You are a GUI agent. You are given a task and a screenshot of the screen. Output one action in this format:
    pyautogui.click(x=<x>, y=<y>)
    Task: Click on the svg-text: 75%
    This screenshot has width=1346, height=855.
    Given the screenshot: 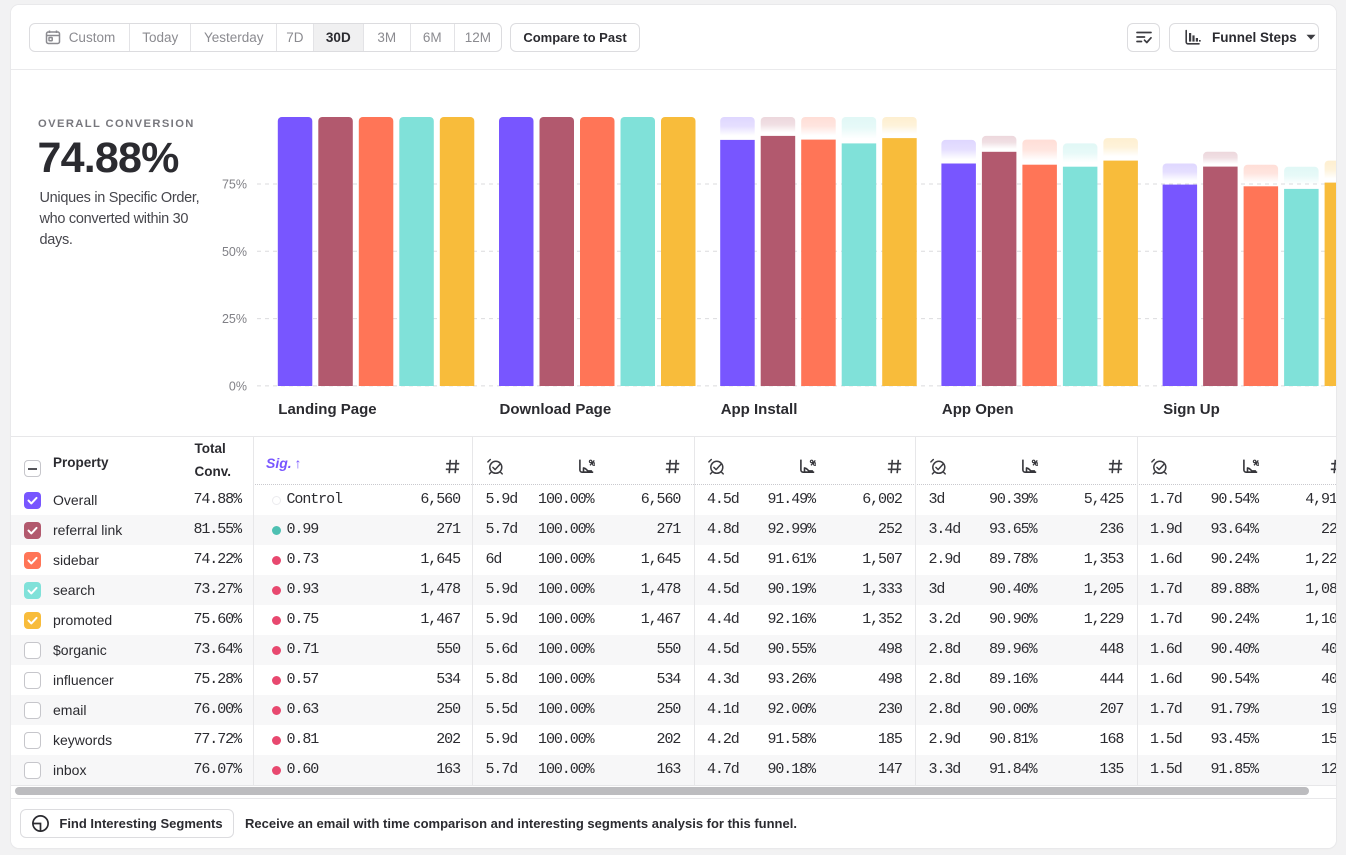 What is the action you would take?
    pyautogui.click(x=234, y=185)
    